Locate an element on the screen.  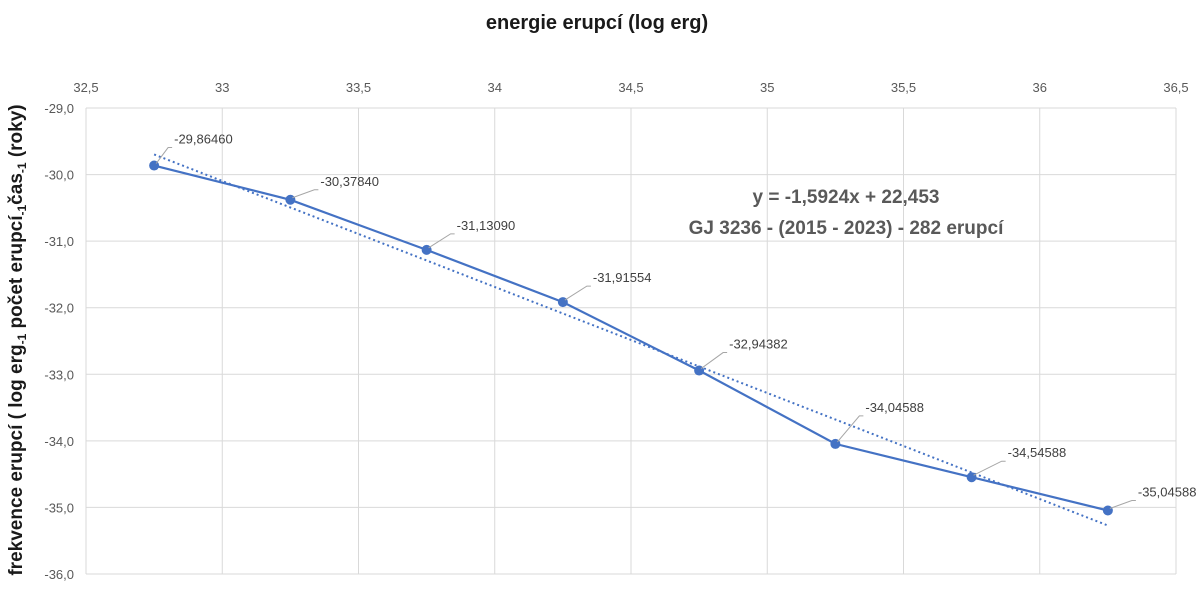
x-tick-label: 34,5 is located at coordinates (630, 87).